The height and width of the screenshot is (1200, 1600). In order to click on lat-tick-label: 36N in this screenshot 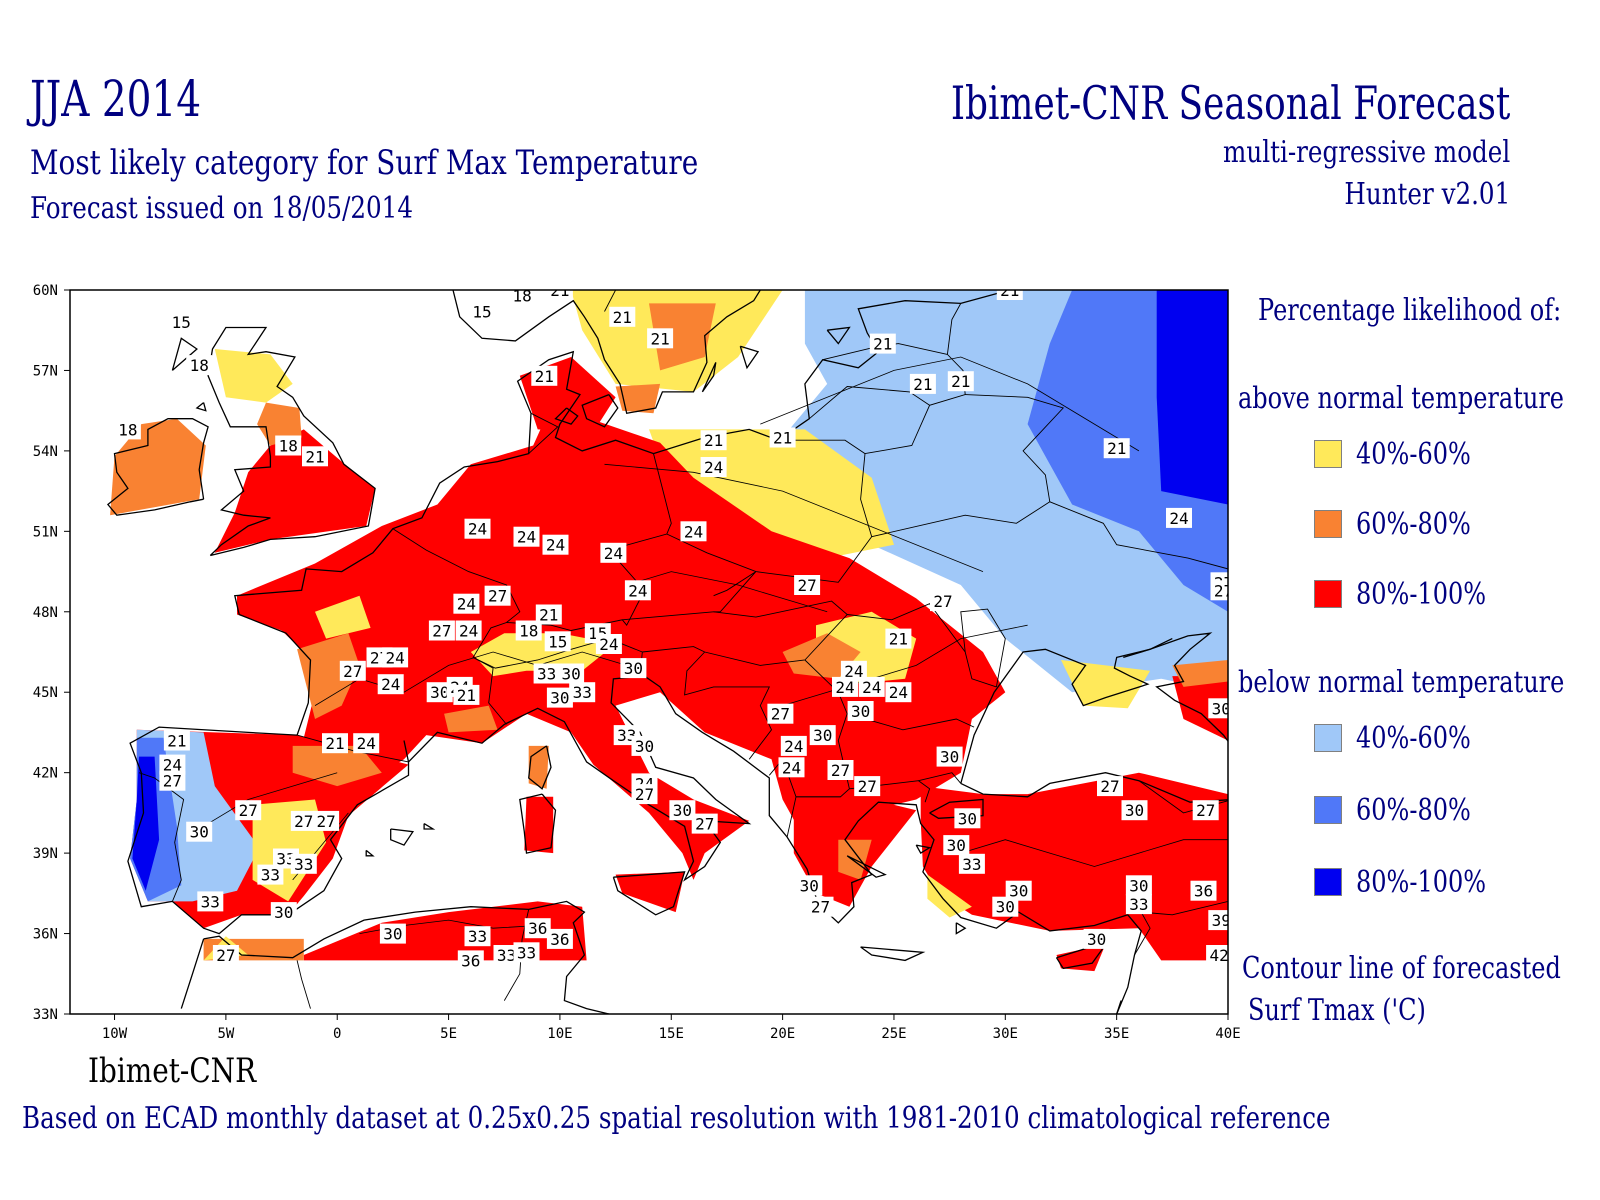, I will do `click(45, 935)`.